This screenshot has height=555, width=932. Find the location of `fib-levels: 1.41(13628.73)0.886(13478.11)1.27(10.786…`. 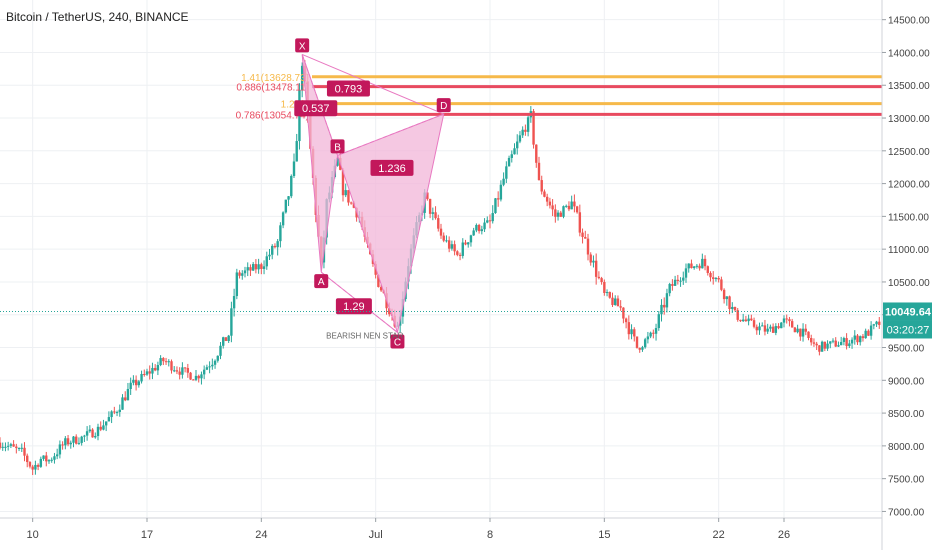

fib-levels: 1.41(13628.73)0.886(13478.11)1.27(10.786… is located at coordinates (559, 97).